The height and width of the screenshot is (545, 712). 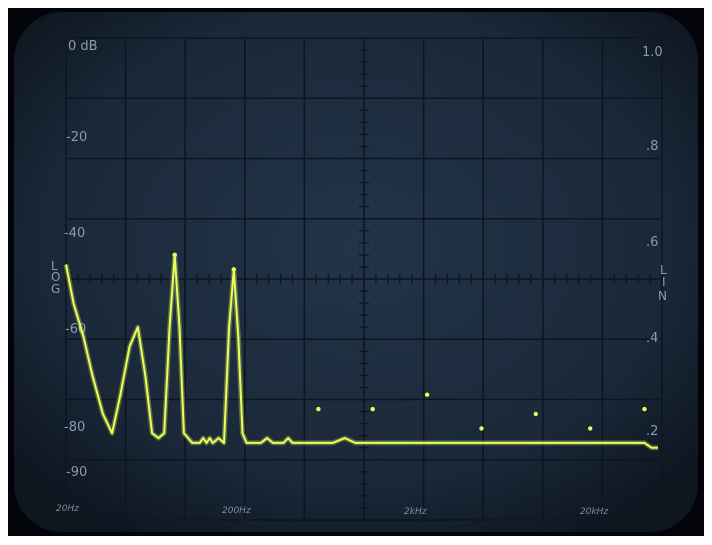 I want to click on left-tick-2: -40, so click(x=74, y=233).